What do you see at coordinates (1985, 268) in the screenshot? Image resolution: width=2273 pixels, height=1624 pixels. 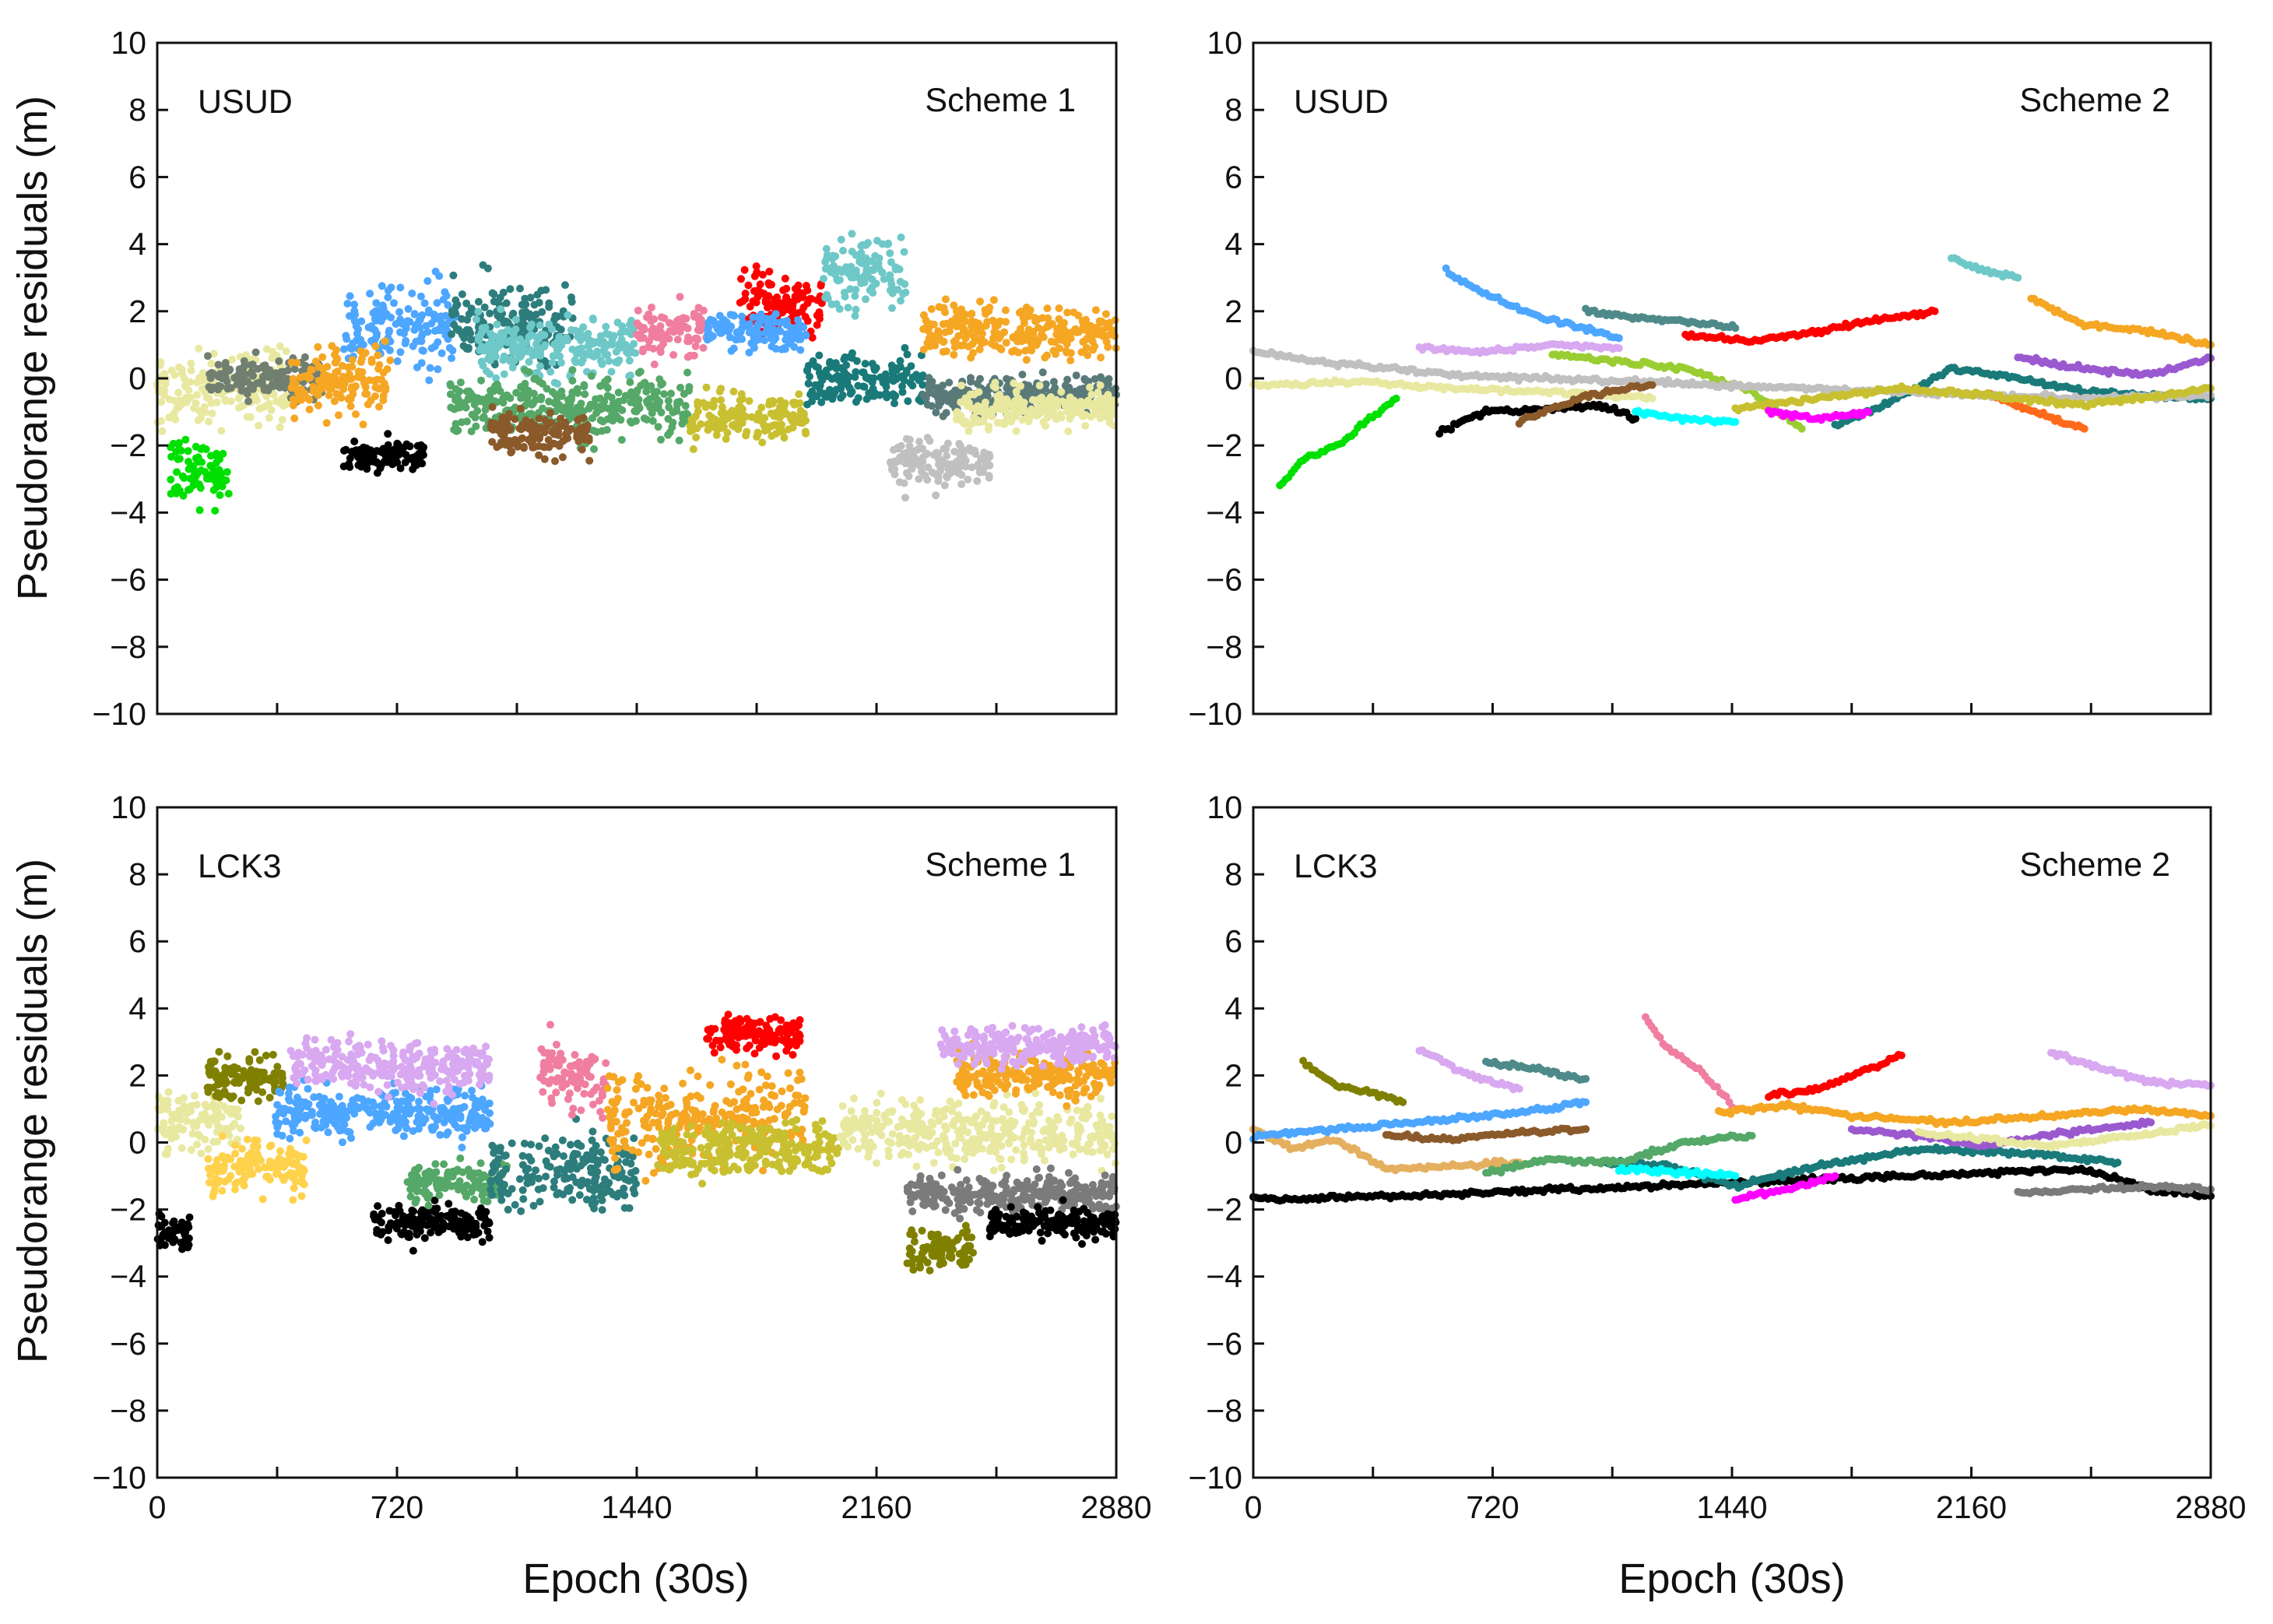 I see `series-turquoise-track` at bounding box center [1985, 268].